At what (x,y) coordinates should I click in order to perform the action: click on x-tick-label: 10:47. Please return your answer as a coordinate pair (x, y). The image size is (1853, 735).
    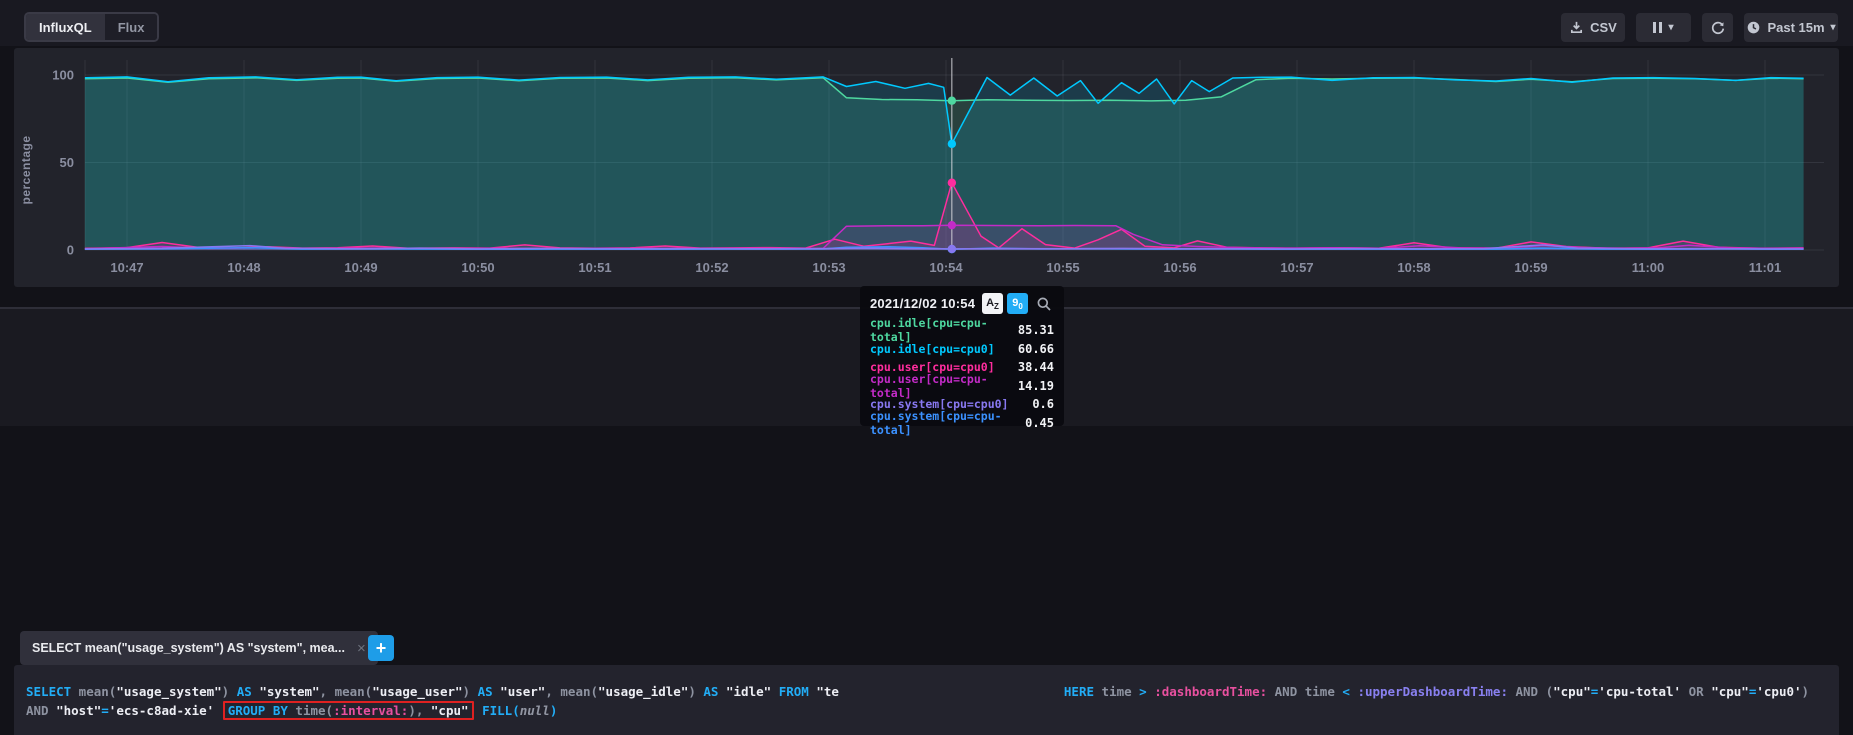
    Looking at the image, I should click on (126, 267).